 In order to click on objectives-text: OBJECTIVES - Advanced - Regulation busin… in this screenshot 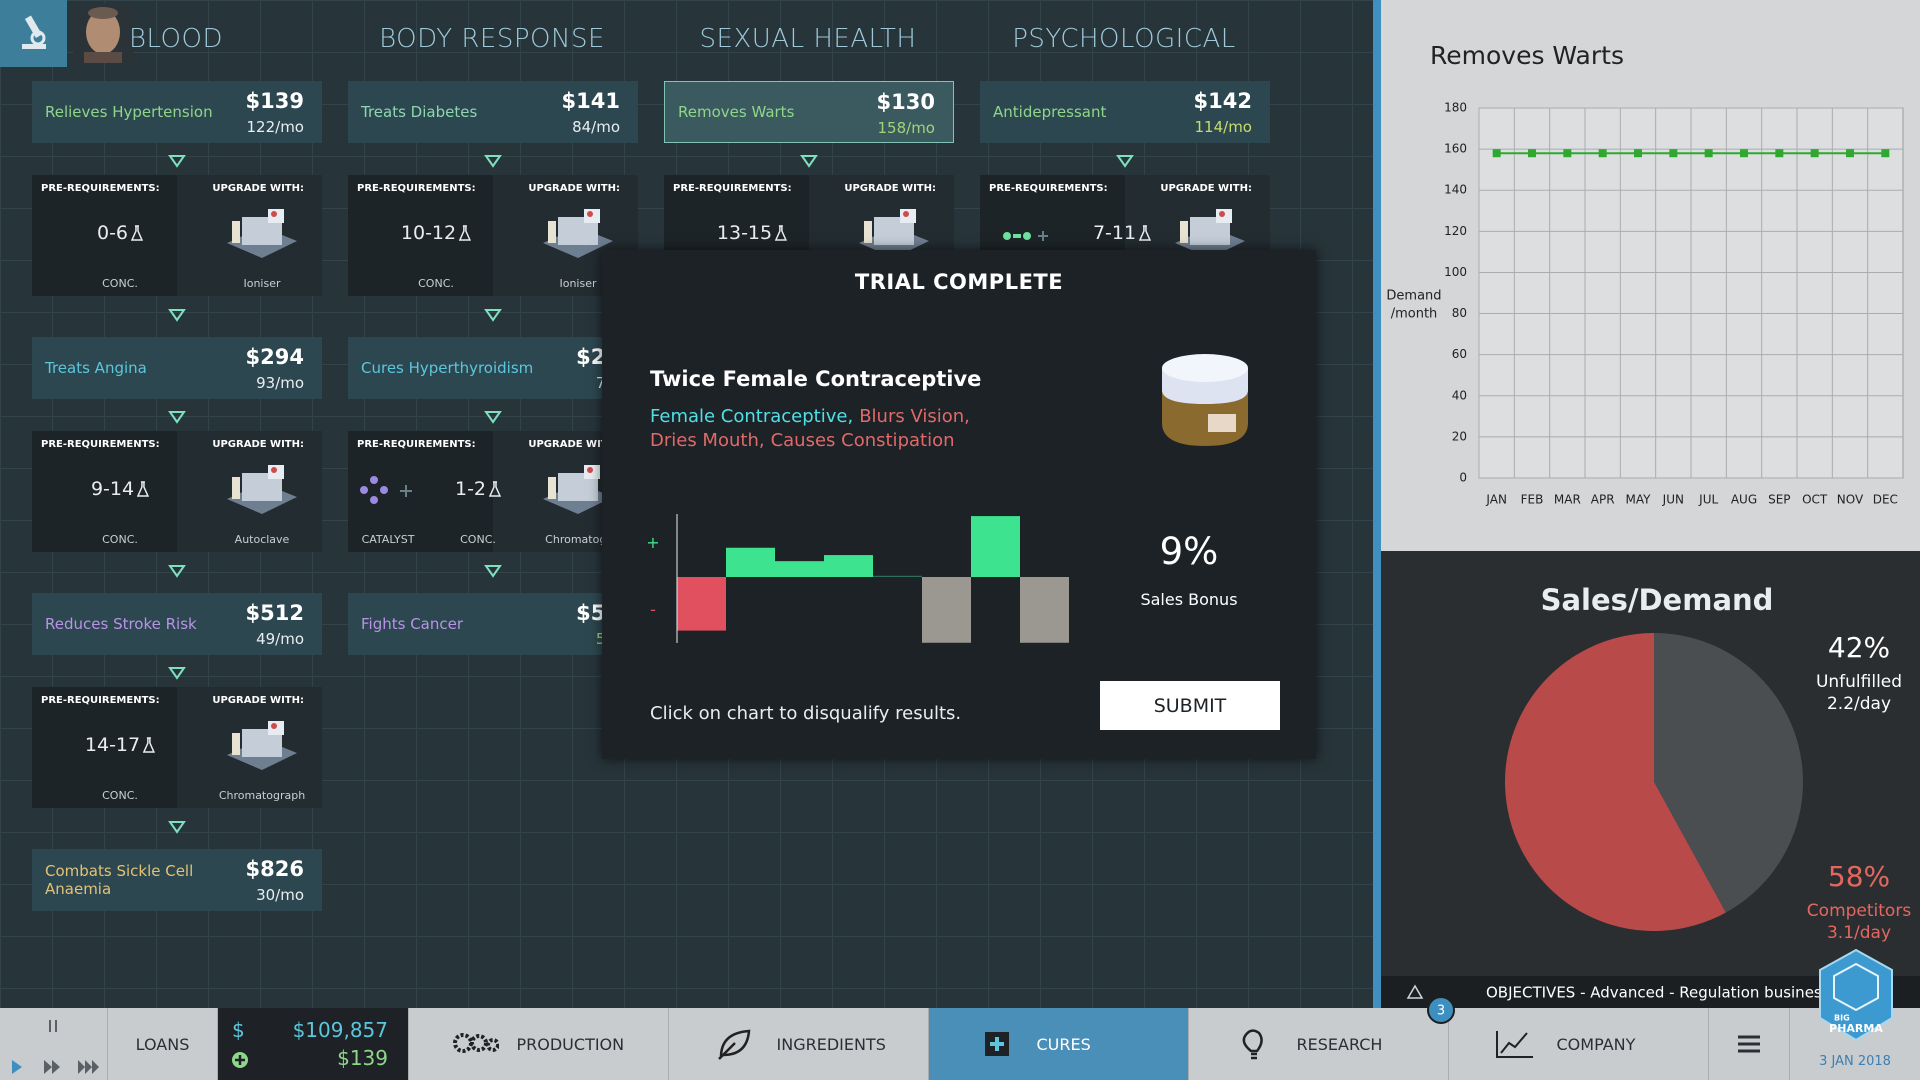, I will do `click(1658, 993)`.